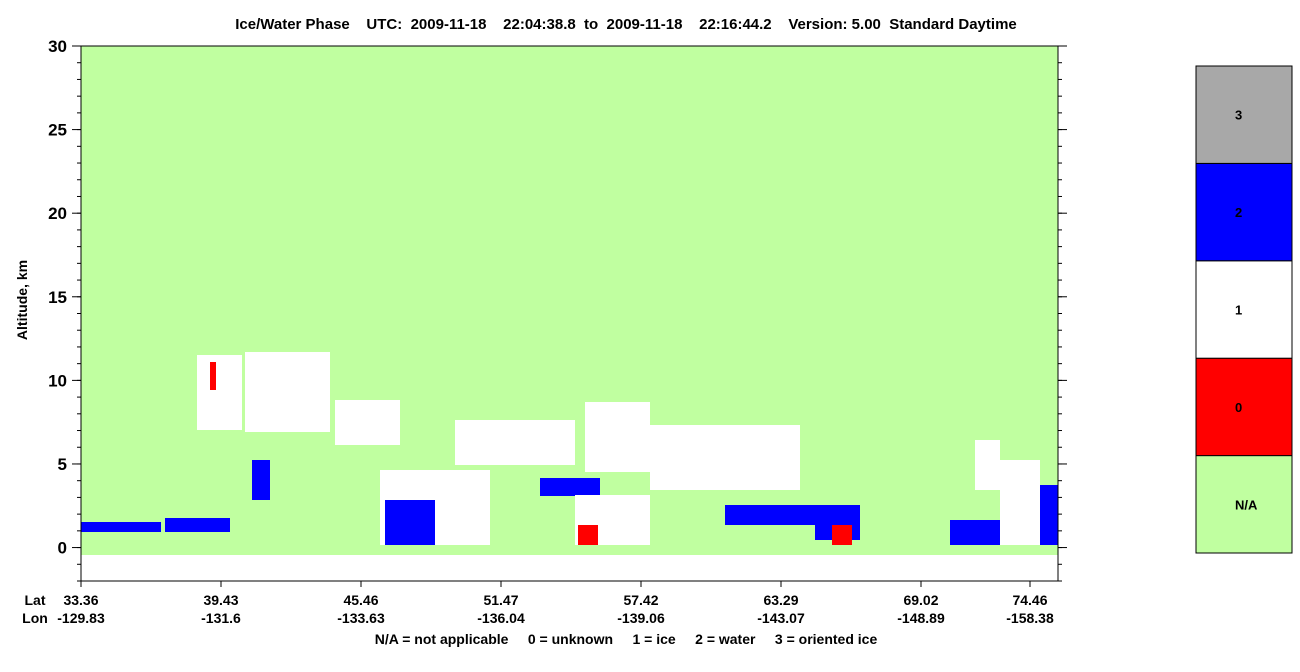 This screenshot has width=1300, height=672. Describe the element at coordinates (57, 130) in the screenshot. I see `y-tick-label: 25` at that location.